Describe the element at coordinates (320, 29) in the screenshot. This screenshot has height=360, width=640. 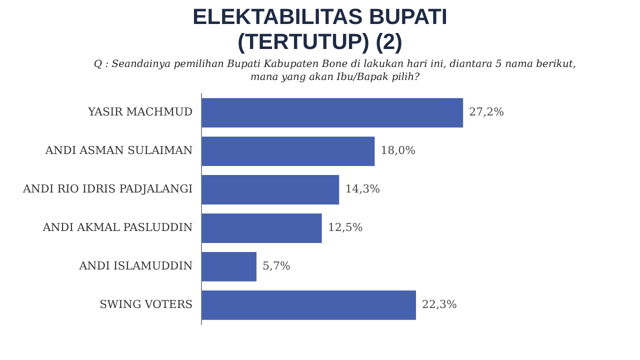
I see `chart-title: ELEKTABILITAS BUPATI (TERTUTUP) (2)` at that location.